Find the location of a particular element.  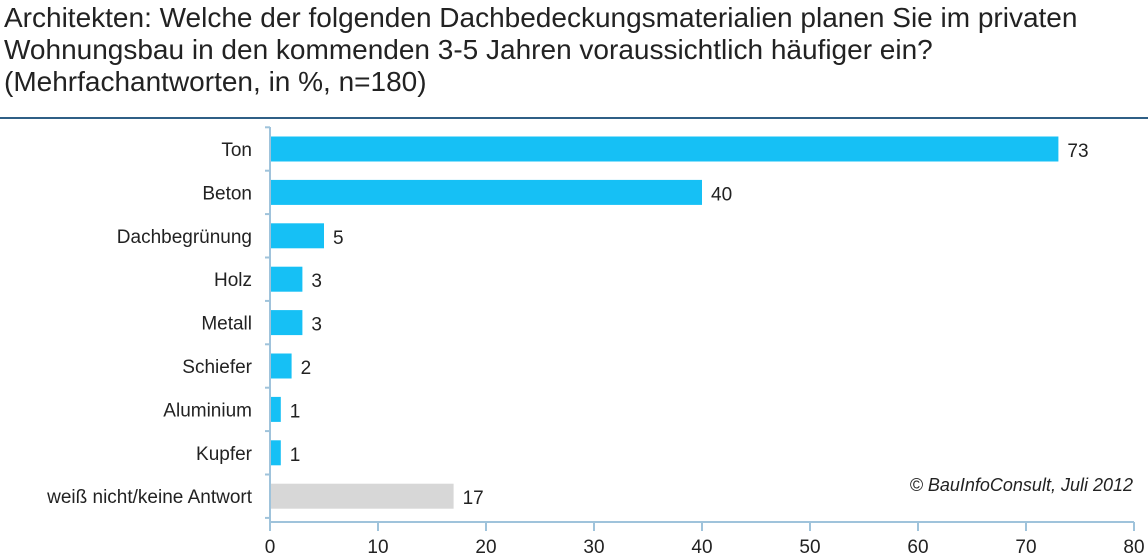

value-label: 40 is located at coordinates (721, 194).